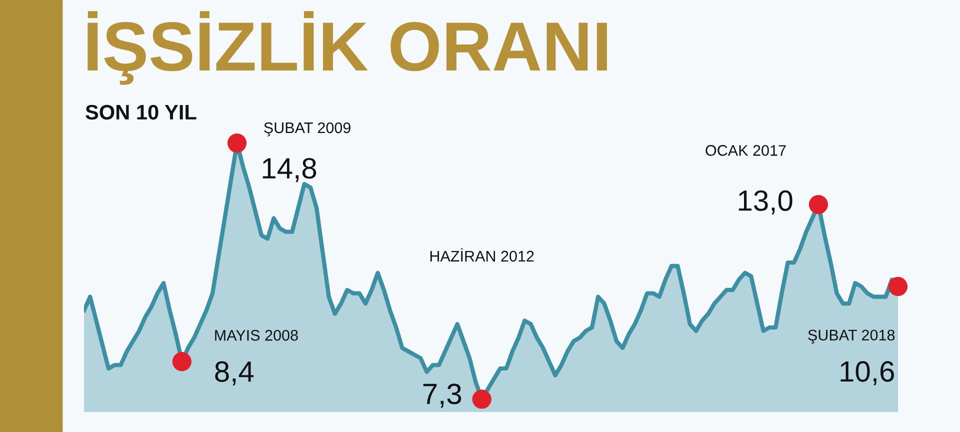 This screenshot has width=960, height=432. I want to click on data-label: 10,6, so click(867, 373).